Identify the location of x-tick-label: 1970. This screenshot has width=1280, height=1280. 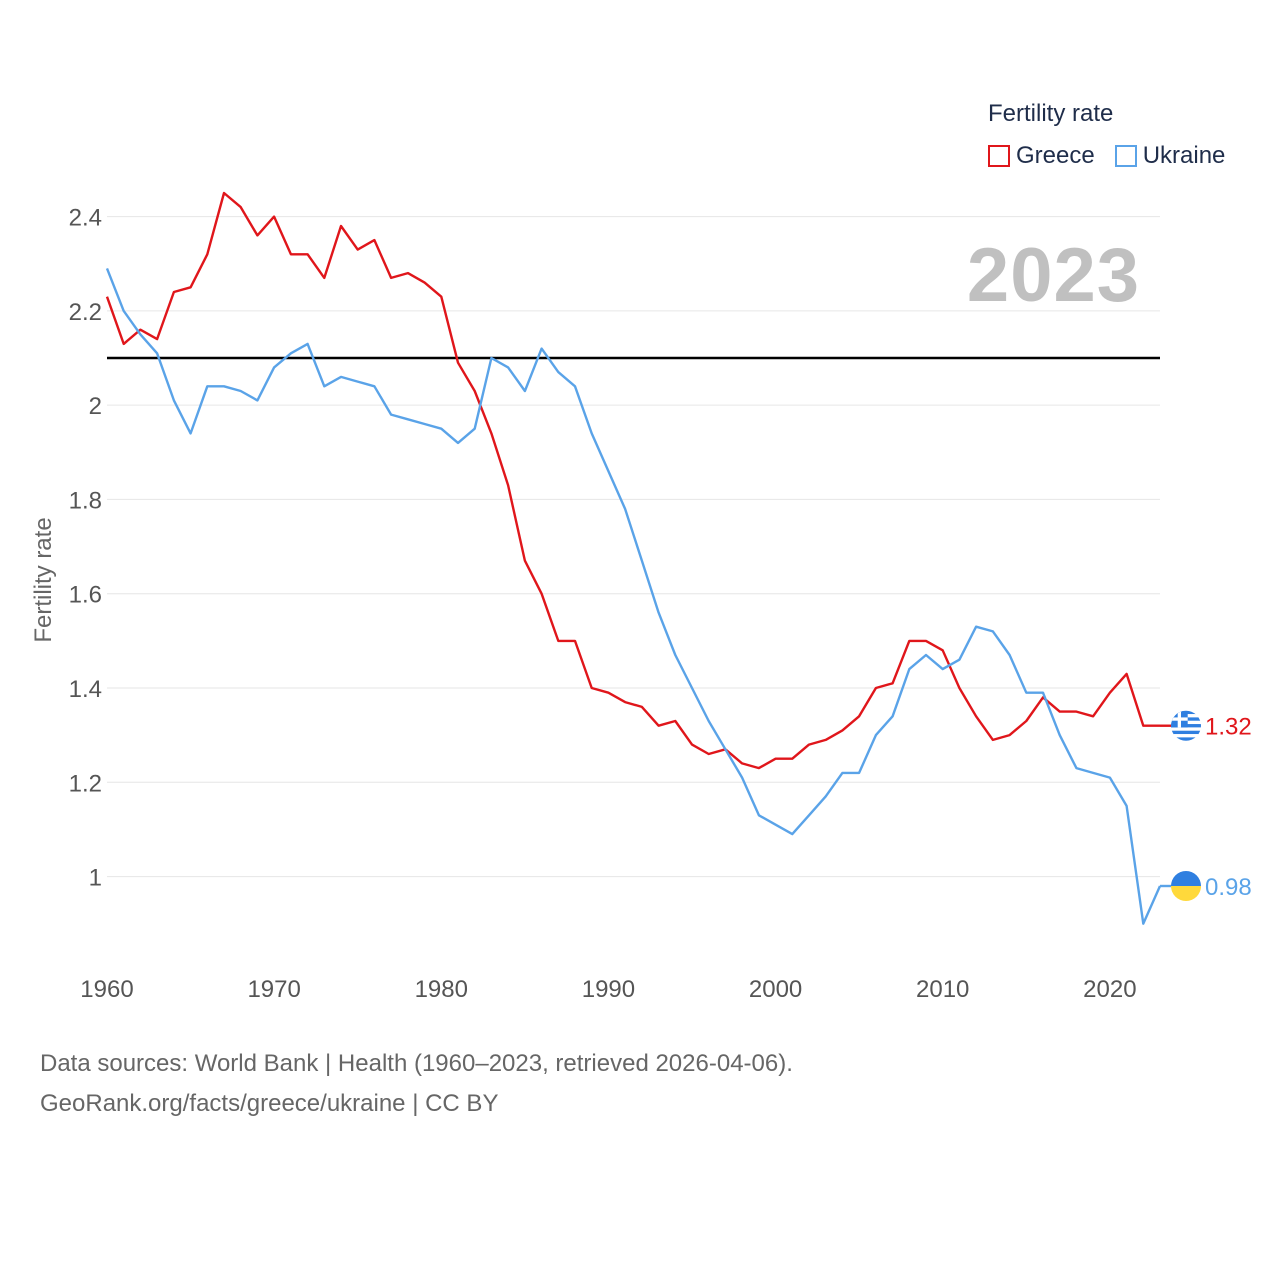
(273, 989).